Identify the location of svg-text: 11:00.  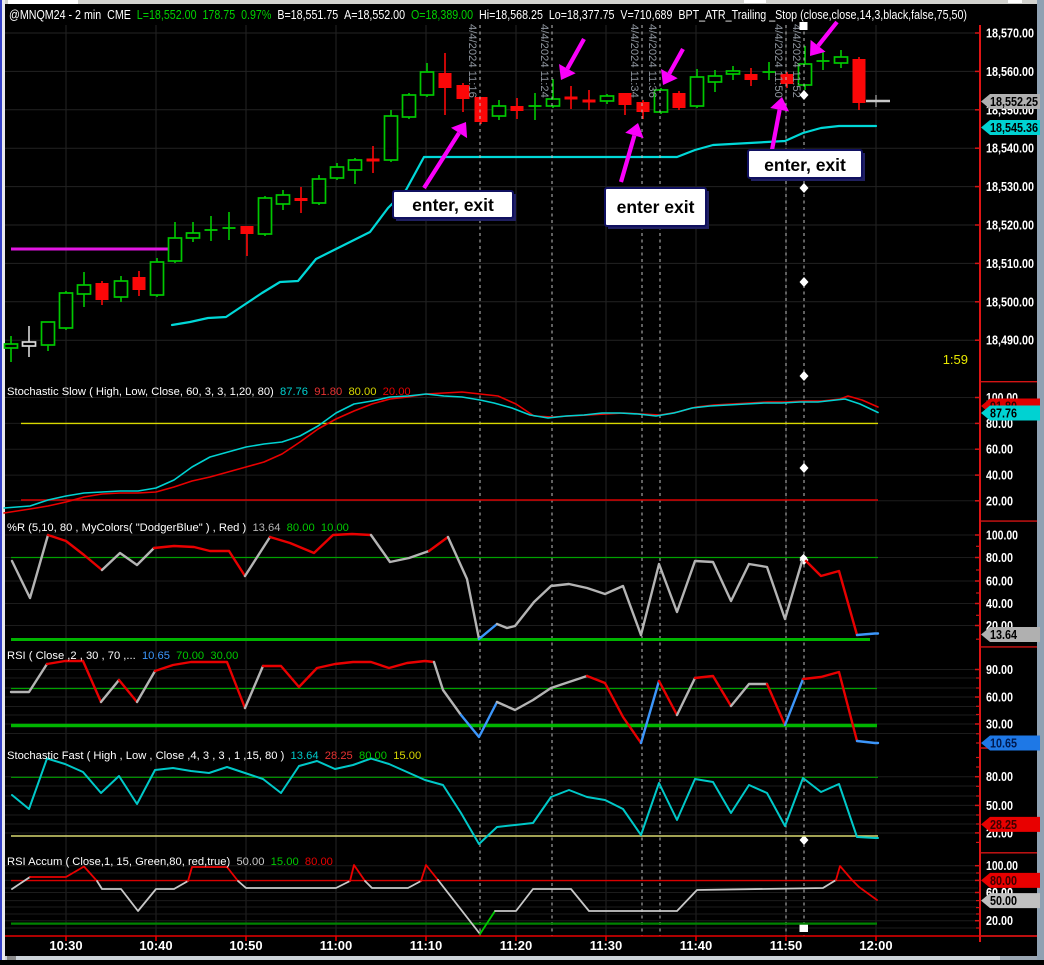
(336, 945).